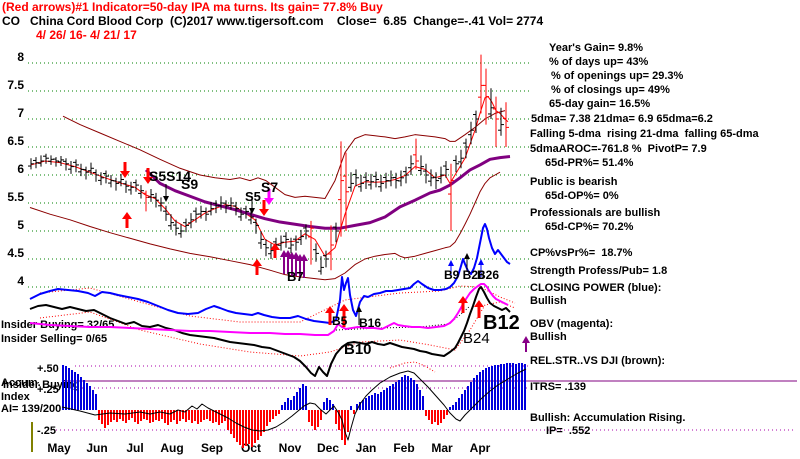 The height and width of the screenshot is (459, 800). I want to click on stat-line-17: OBV (magenta):, so click(572, 324).